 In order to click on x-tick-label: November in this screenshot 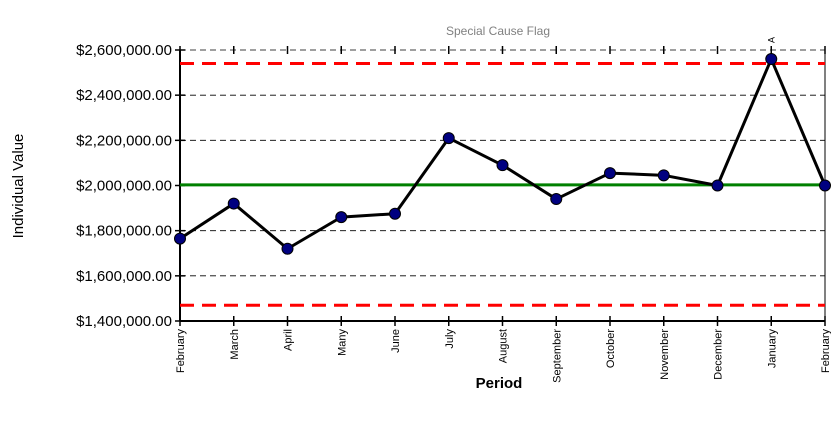, I will do `click(665, 354)`.